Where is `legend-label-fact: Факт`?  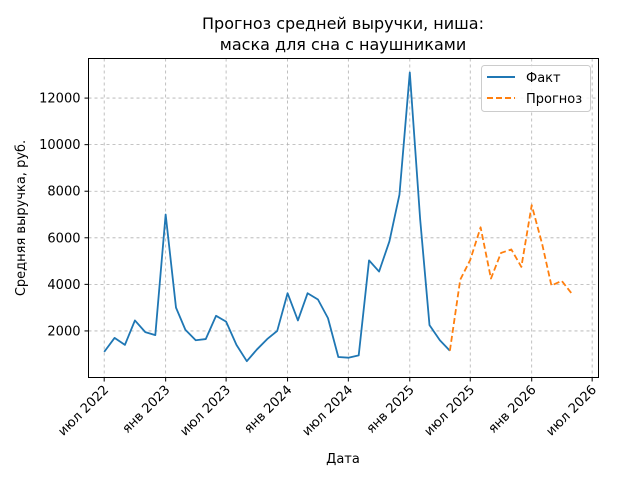 legend-label-fact: Факт is located at coordinates (543, 78).